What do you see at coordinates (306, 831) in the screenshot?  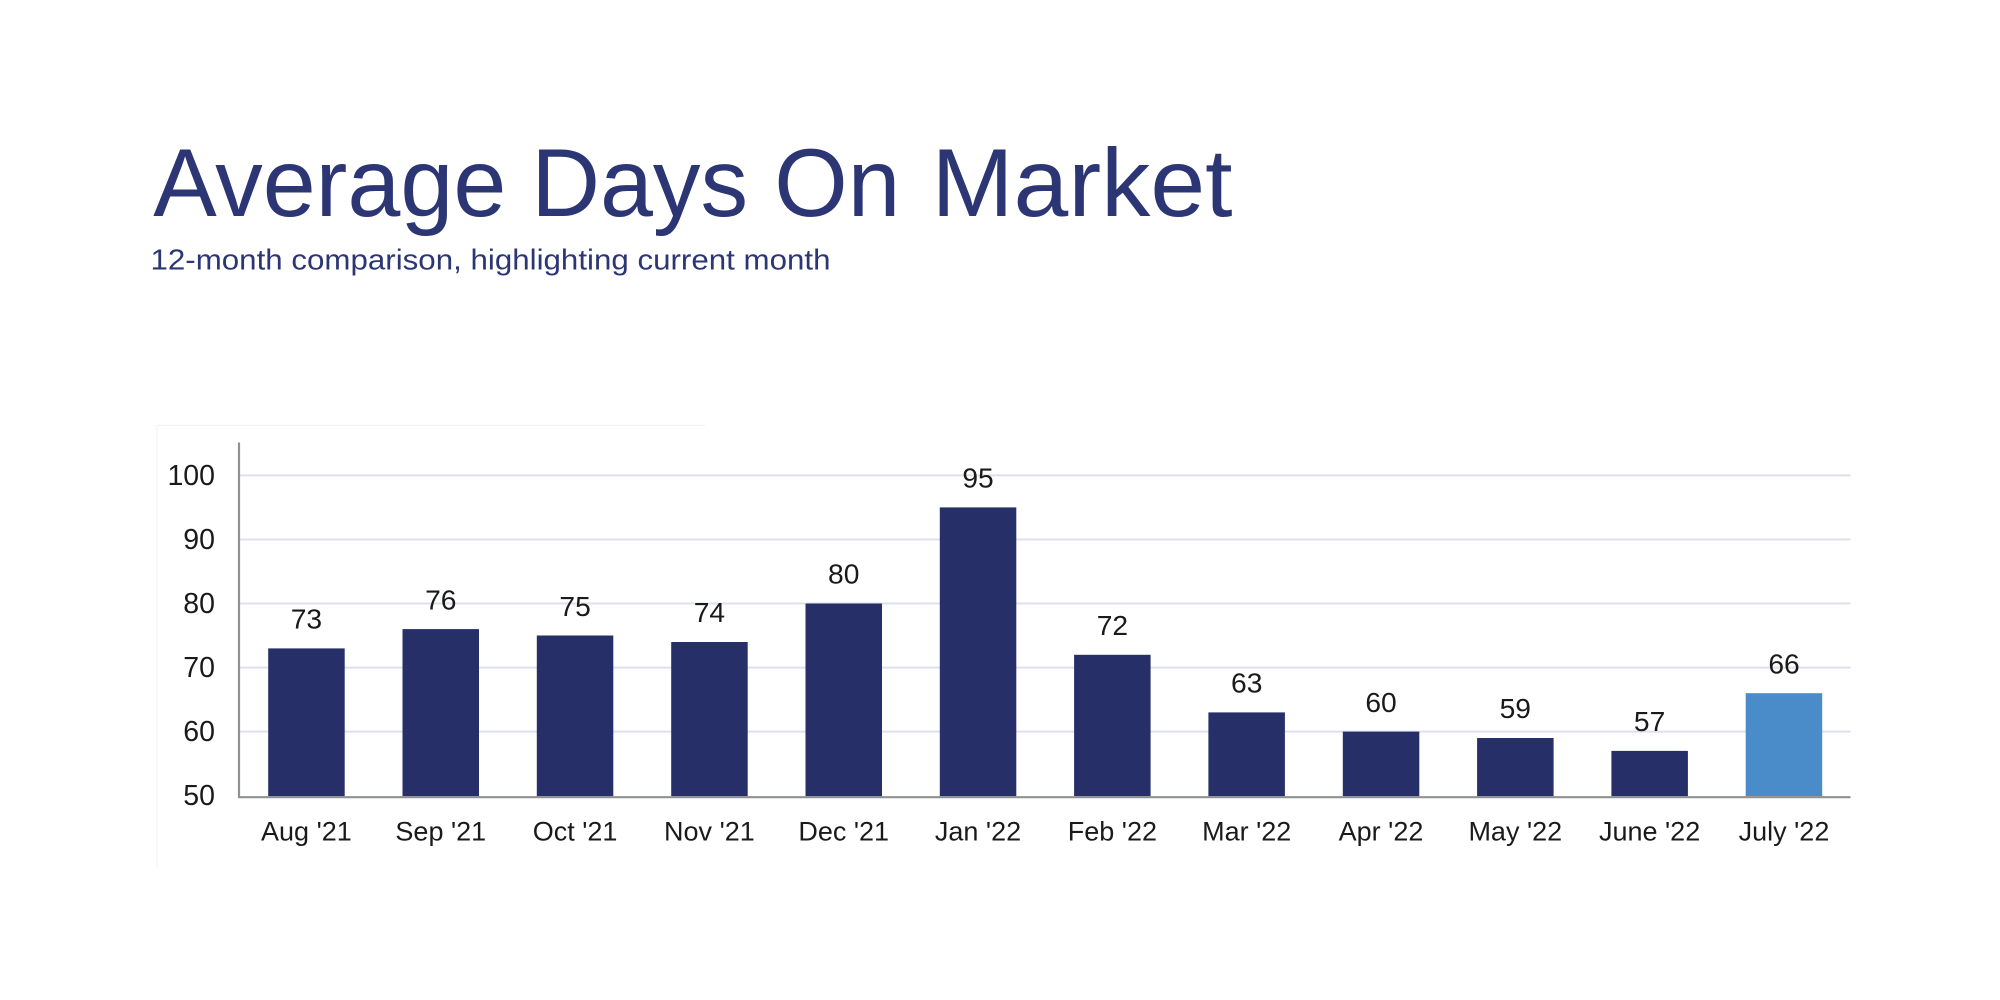 I see `svg-text: Aug '21` at bounding box center [306, 831].